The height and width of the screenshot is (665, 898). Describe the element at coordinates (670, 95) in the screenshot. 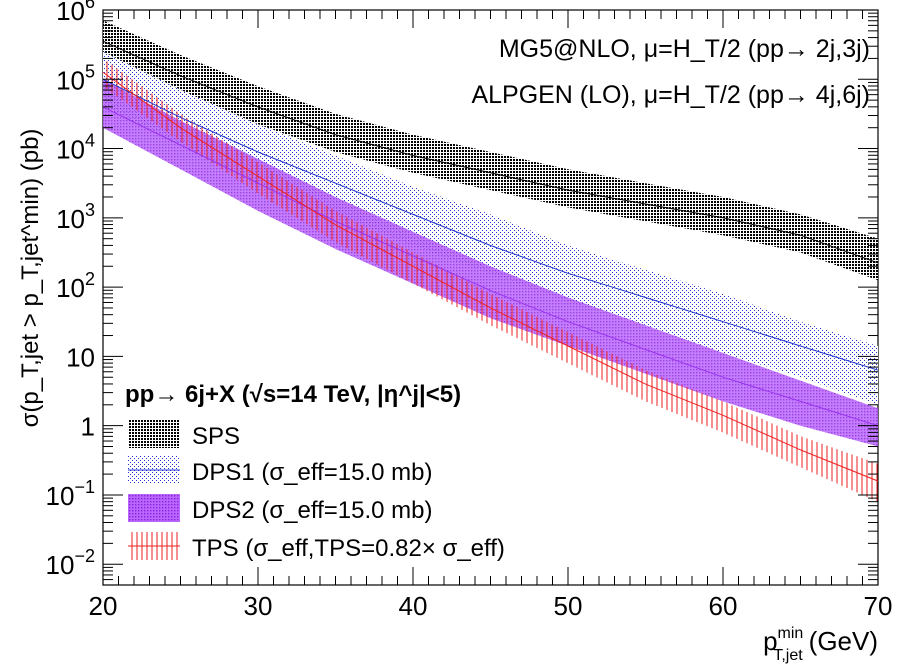

I see `annotation-alpgen: ALPGEN (LO), μ=H_T/2 (pp→ 4j,6j)` at that location.